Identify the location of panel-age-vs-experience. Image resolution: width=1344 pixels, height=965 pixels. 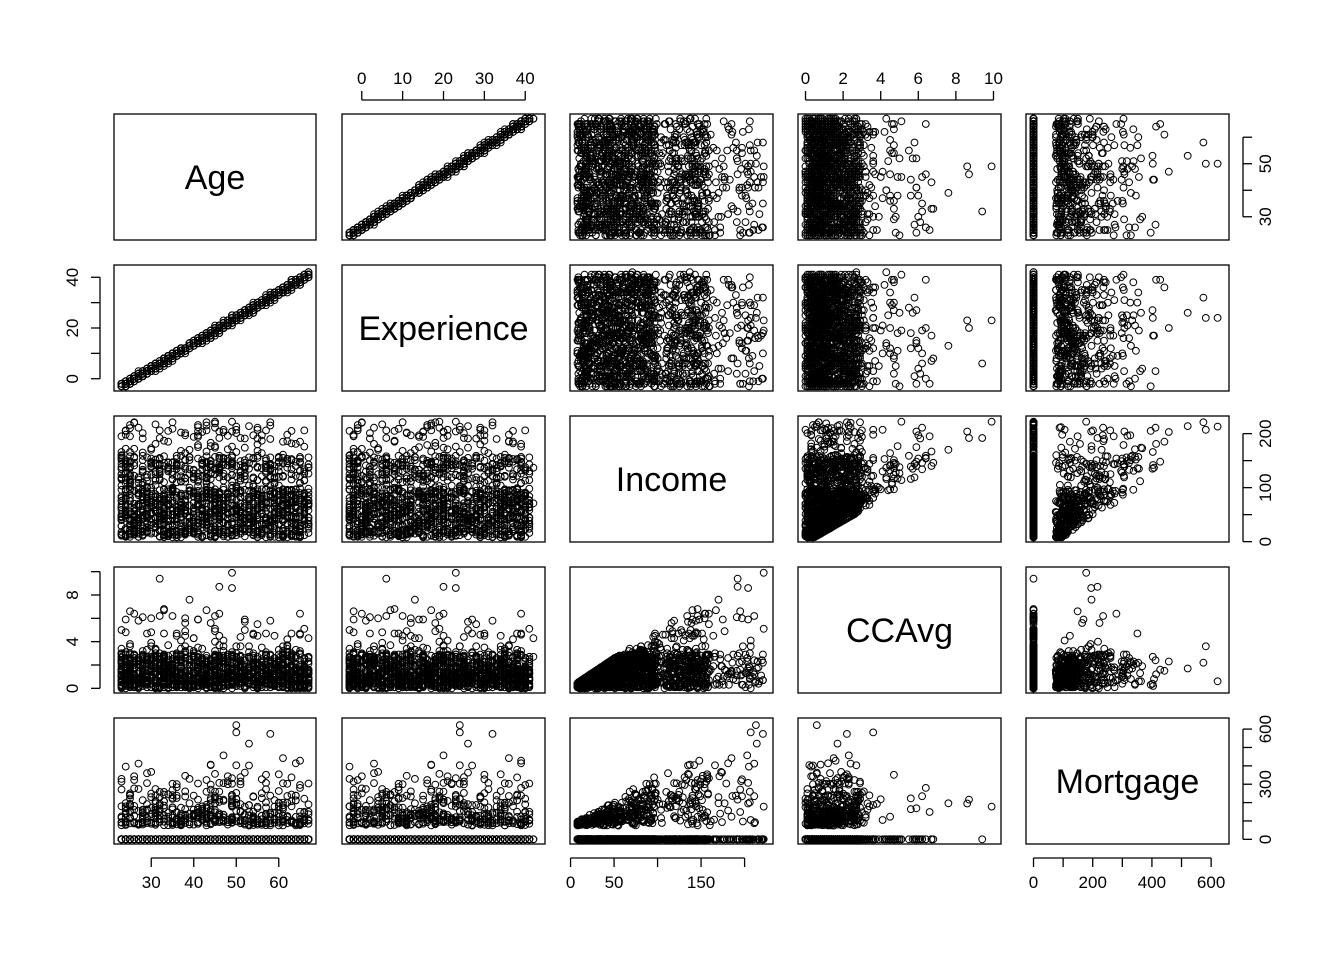
(443, 177).